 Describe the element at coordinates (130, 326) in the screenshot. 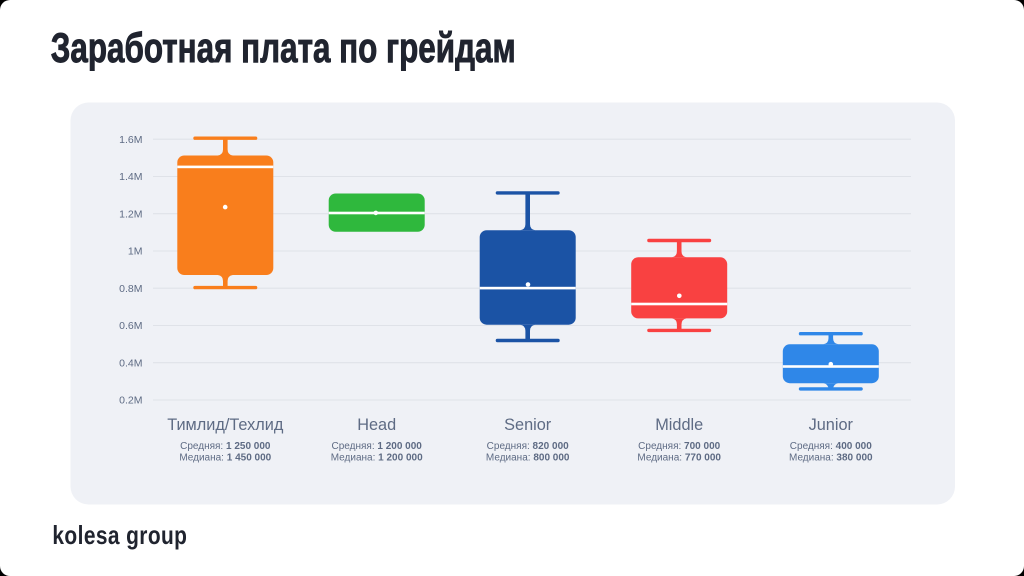

I see `svg-text: 0.6M` at that location.